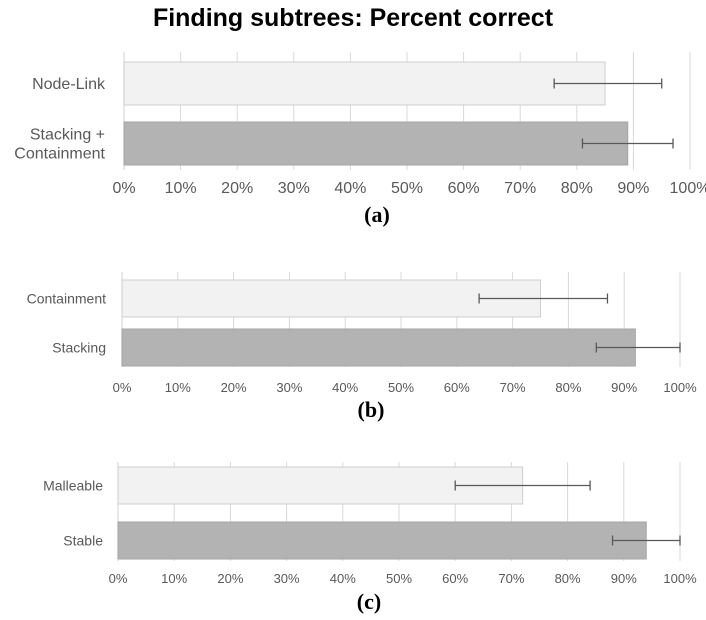 This screenshot has height=620, width=706. I want to click on figure-title: Finding subtrees: Percent correct, so click(353, 18).